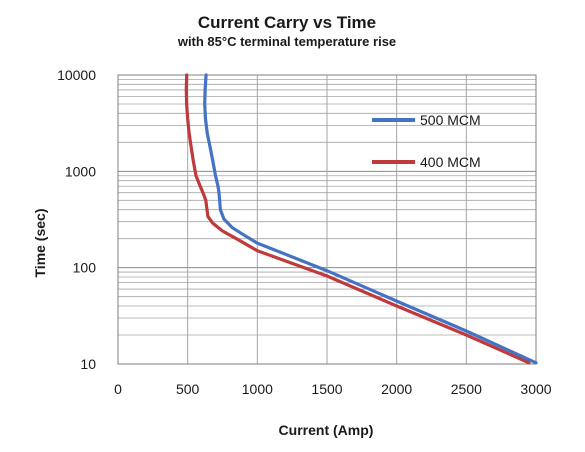 The image size is (585, 452). I want to click on x-axis-ticks: 0 500 1000 1500 2000 2500 3000, so click(333, 389).